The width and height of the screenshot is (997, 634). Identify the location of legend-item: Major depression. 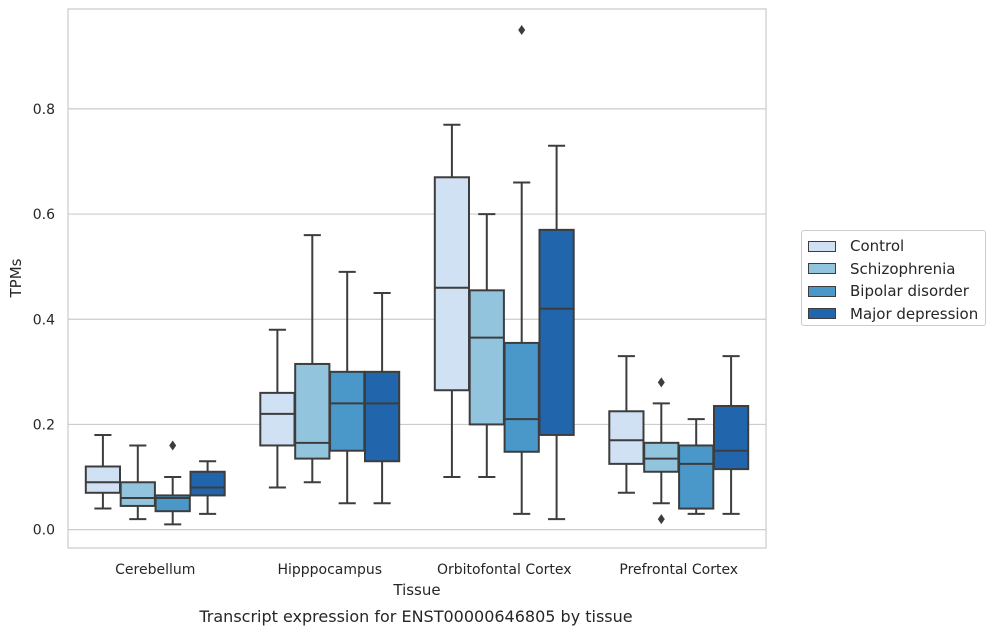
(896, 314).